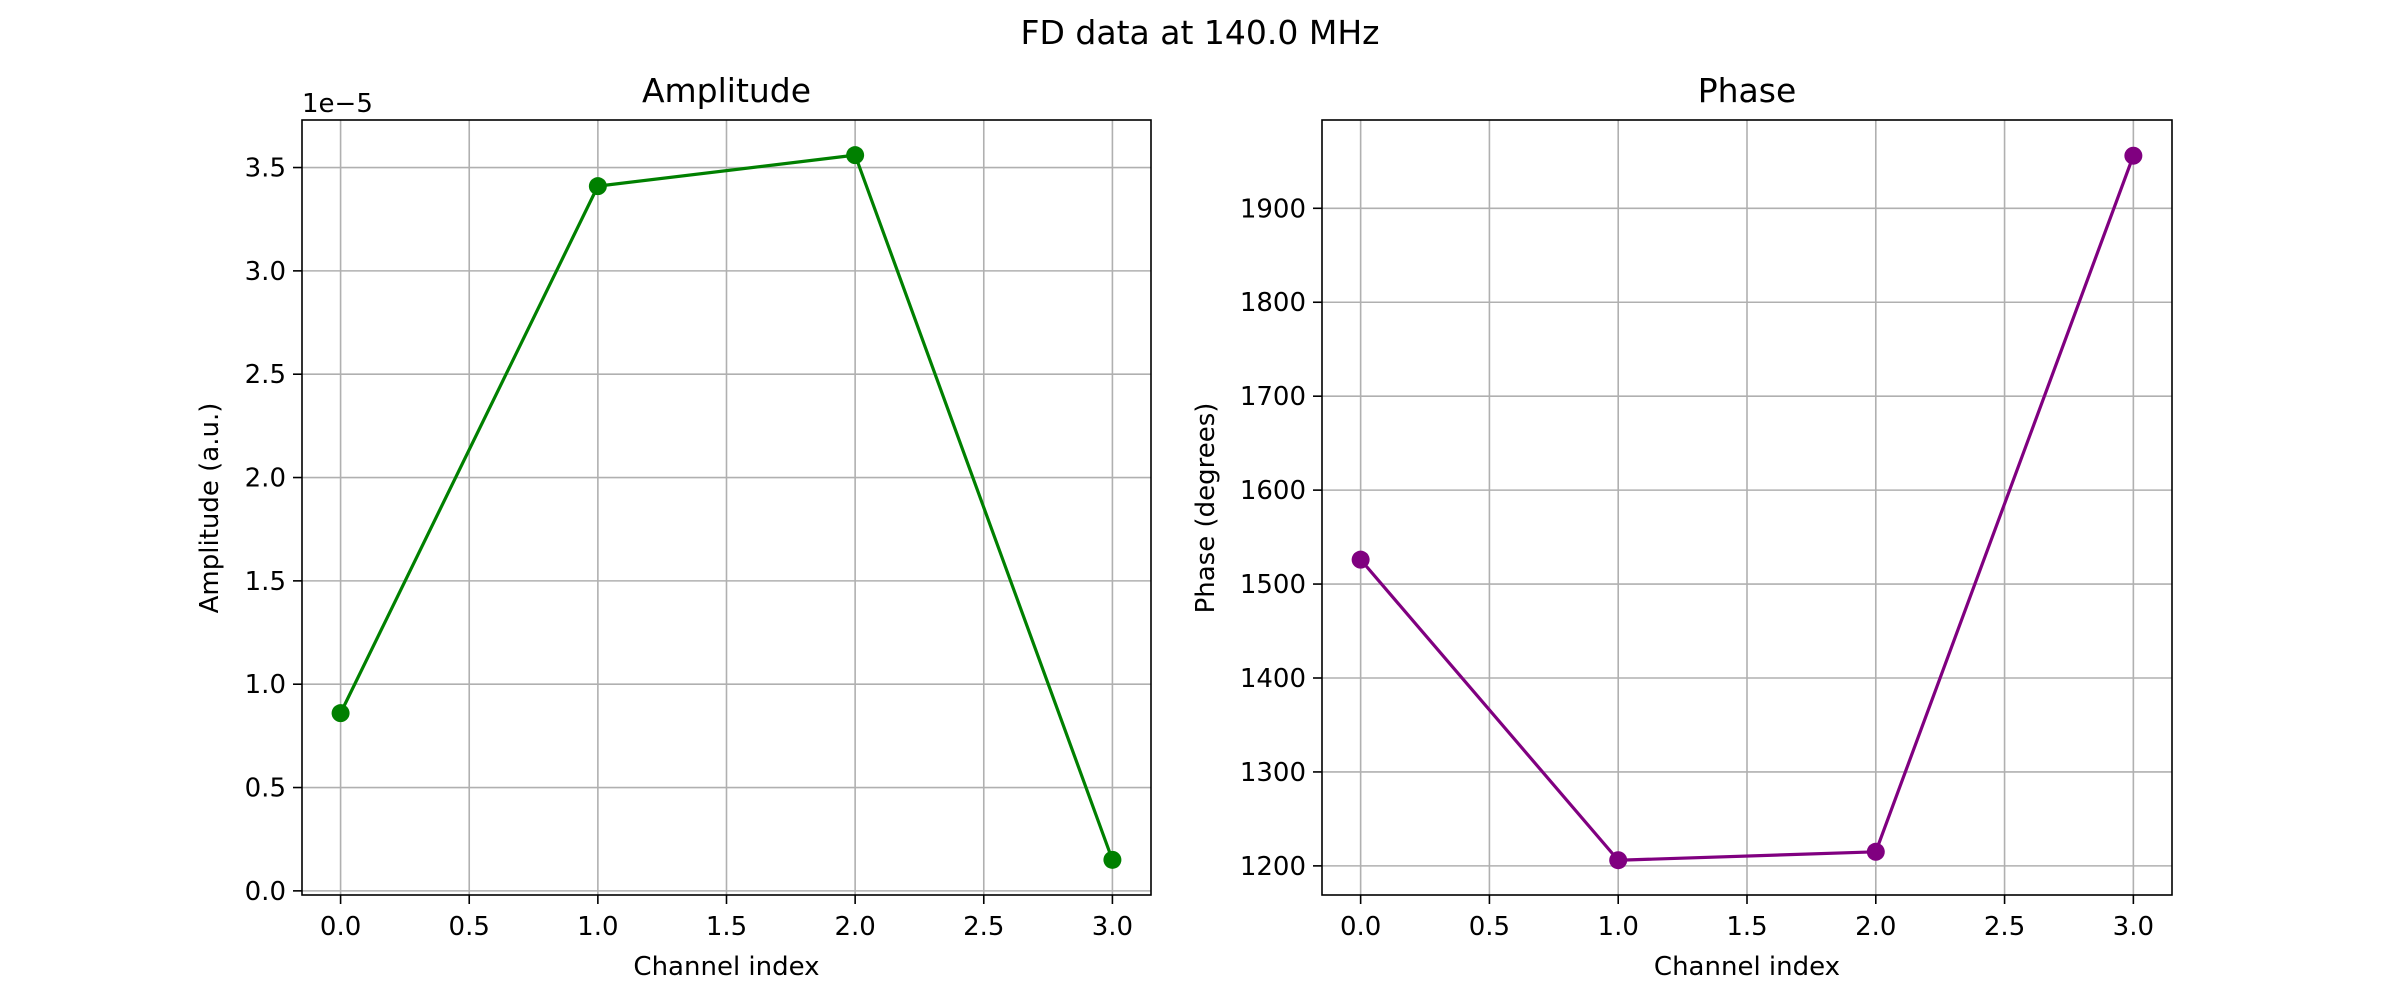  I want to click on phase-x-tick-label: 1.5, so click(1746, 927).